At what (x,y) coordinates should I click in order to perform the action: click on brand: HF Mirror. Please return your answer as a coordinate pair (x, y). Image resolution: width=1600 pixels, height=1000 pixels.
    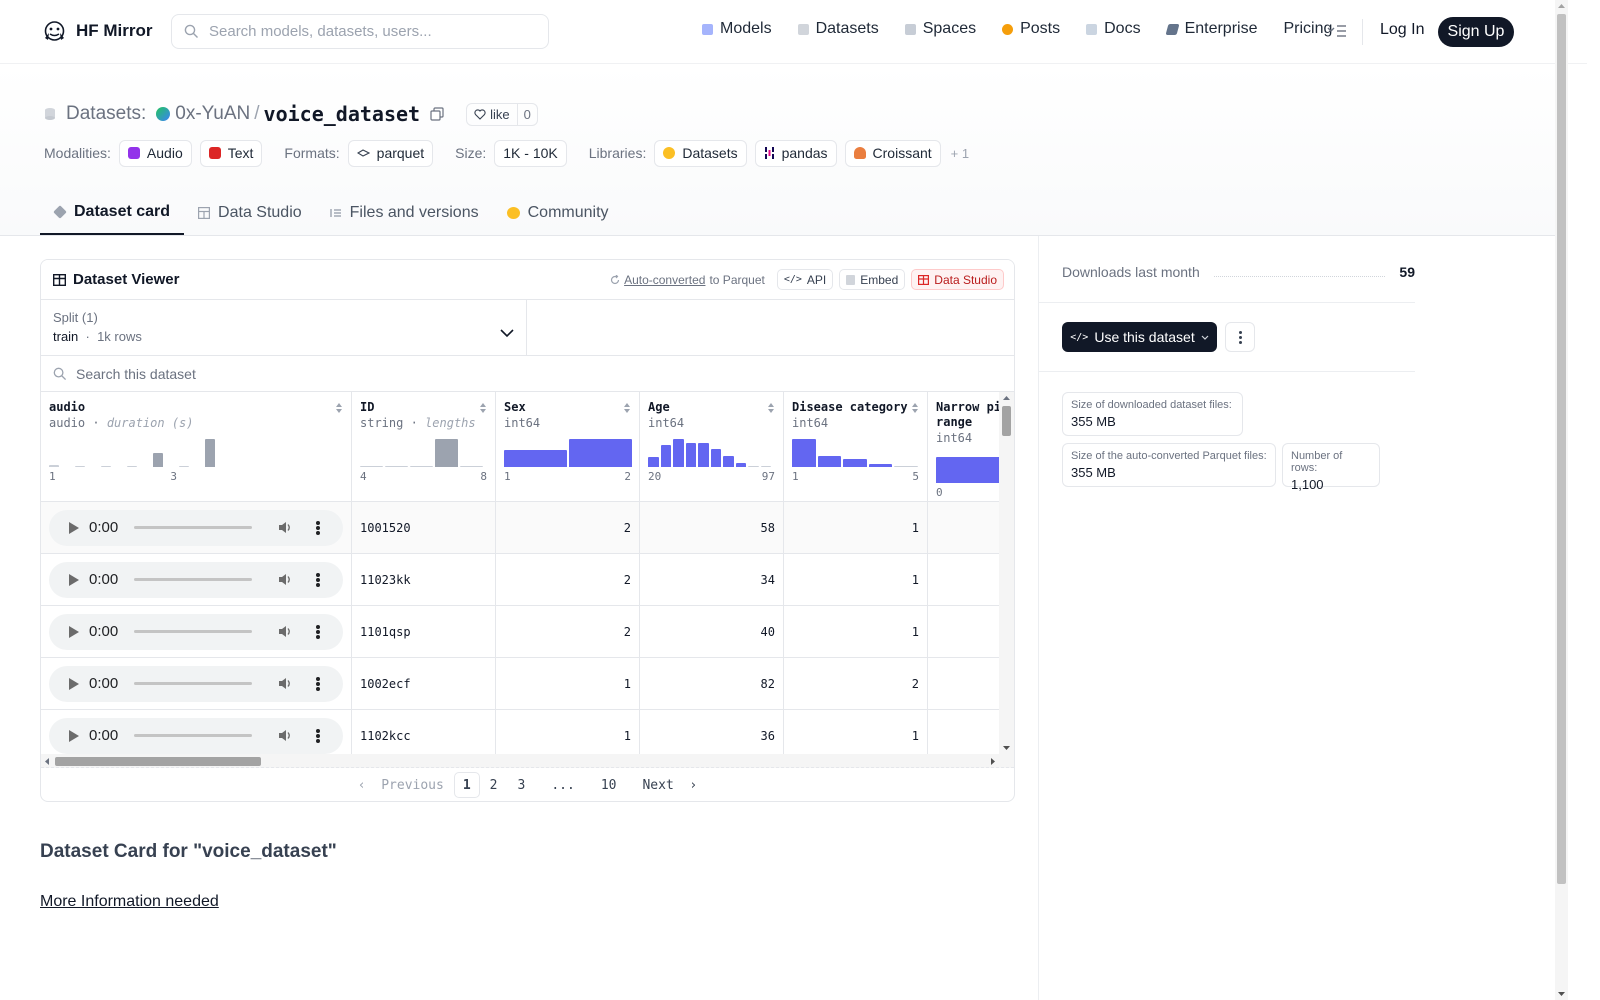
    Looking at the image, I should click on (97, 30).